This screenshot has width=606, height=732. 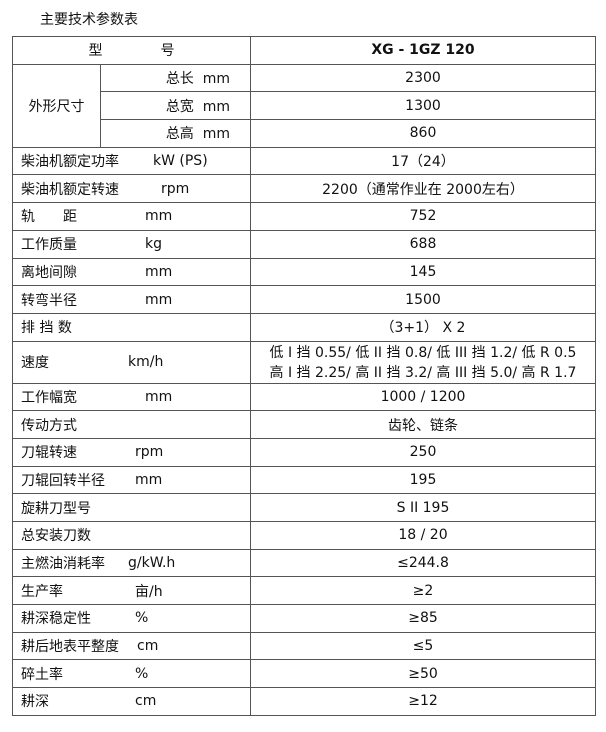 I want to click on row-value-text: ≤244.8, so click(x=423, y=563).